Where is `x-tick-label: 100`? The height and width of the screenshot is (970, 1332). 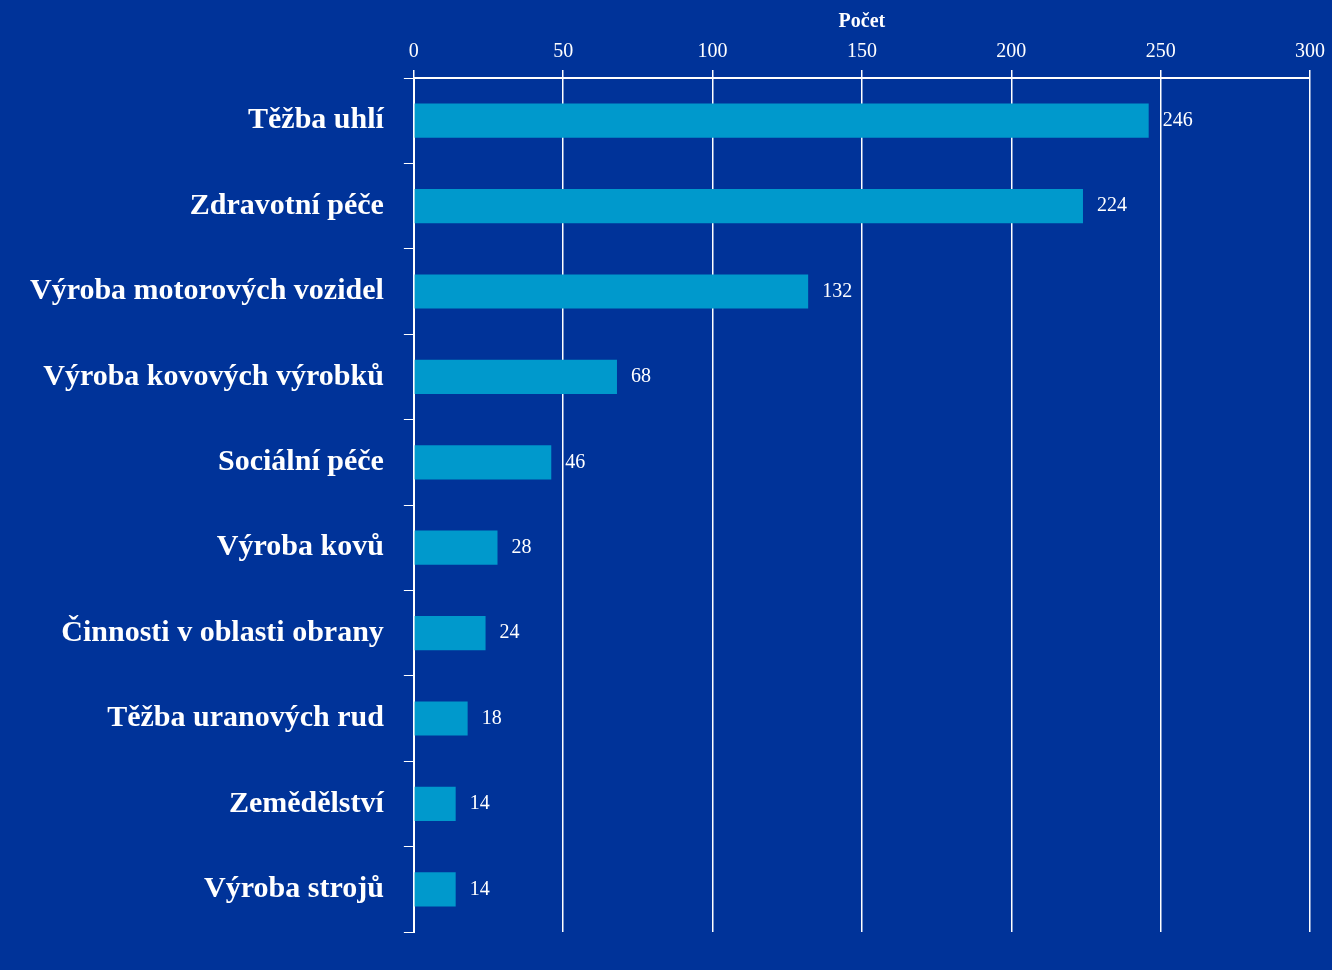 x-tick-label: 100 is located at coordinates (712, 50).